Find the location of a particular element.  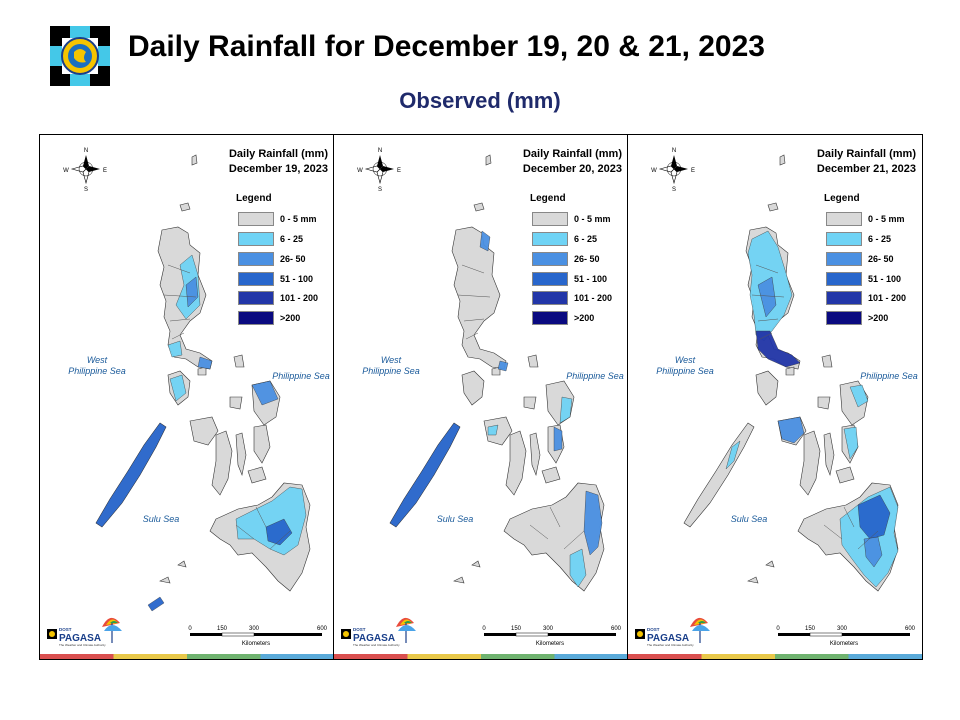

map-header: Daily Rainfall (mm) December 21, 2023 is located at coordinates (857, 162).